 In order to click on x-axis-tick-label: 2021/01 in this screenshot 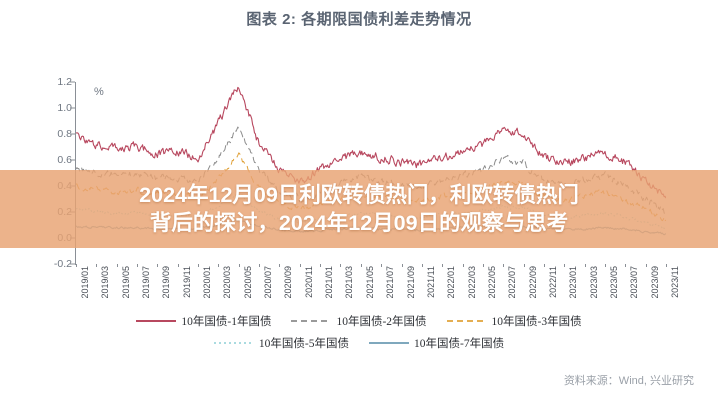, I will do `click(329, 282)`.